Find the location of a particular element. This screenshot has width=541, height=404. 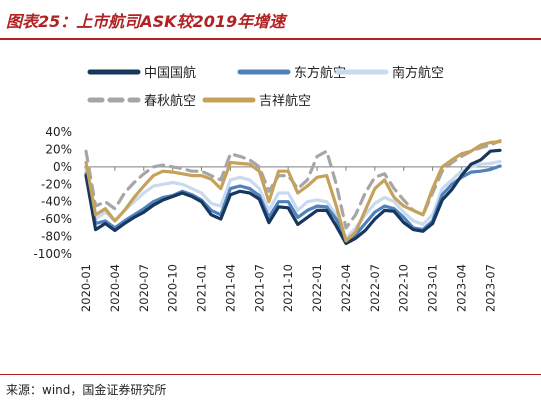

x-tick-label: 2020-10 is located at coordinates (173, 288).